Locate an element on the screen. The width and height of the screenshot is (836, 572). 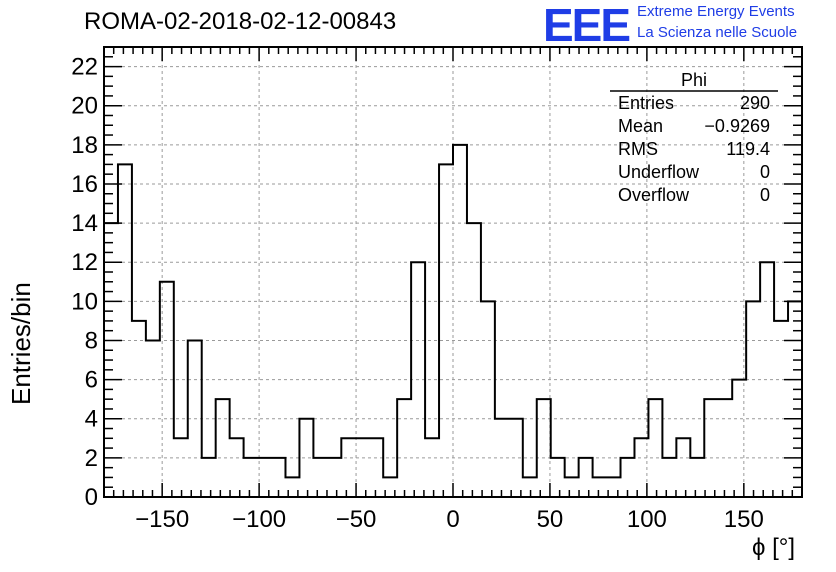
x-tick-label: 150 is located at coordinates (744, 519).